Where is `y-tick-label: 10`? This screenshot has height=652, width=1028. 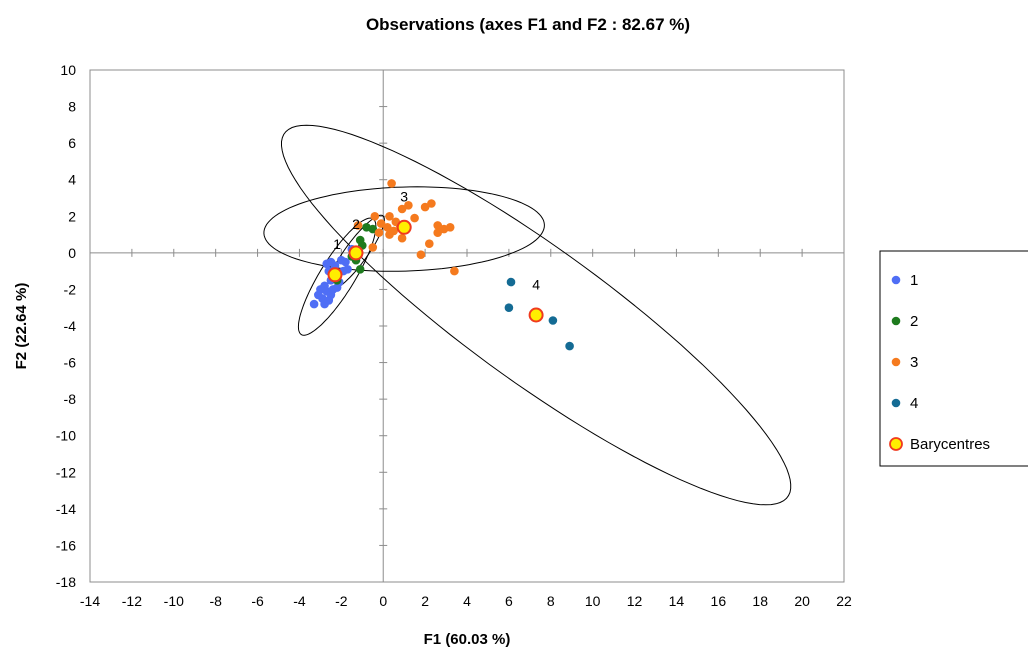
y-tick-label: 10 is located at coordinates (68, 70).